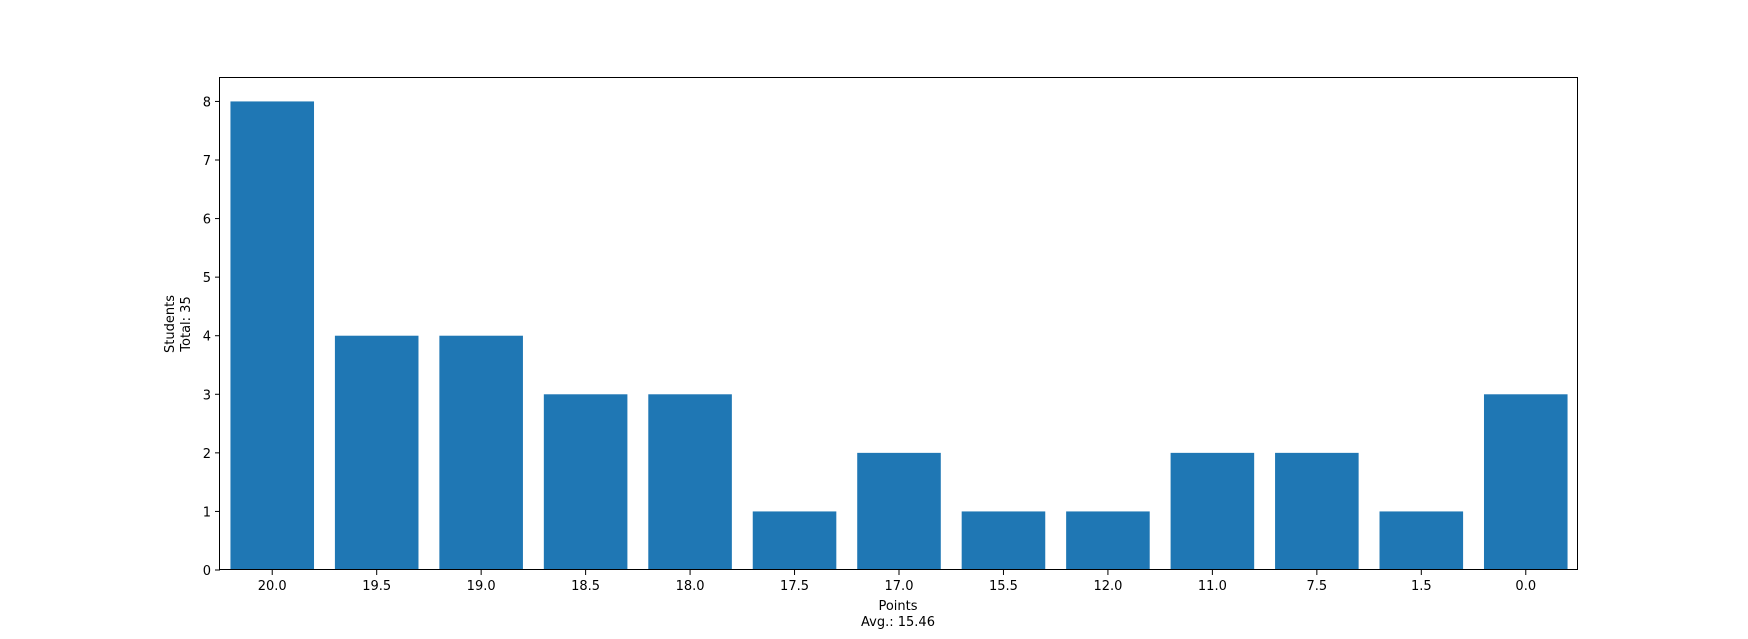  Describe the element at coordinates (899, 586) in the screenshot. I see `x-tick-label: 17.0` at that location.